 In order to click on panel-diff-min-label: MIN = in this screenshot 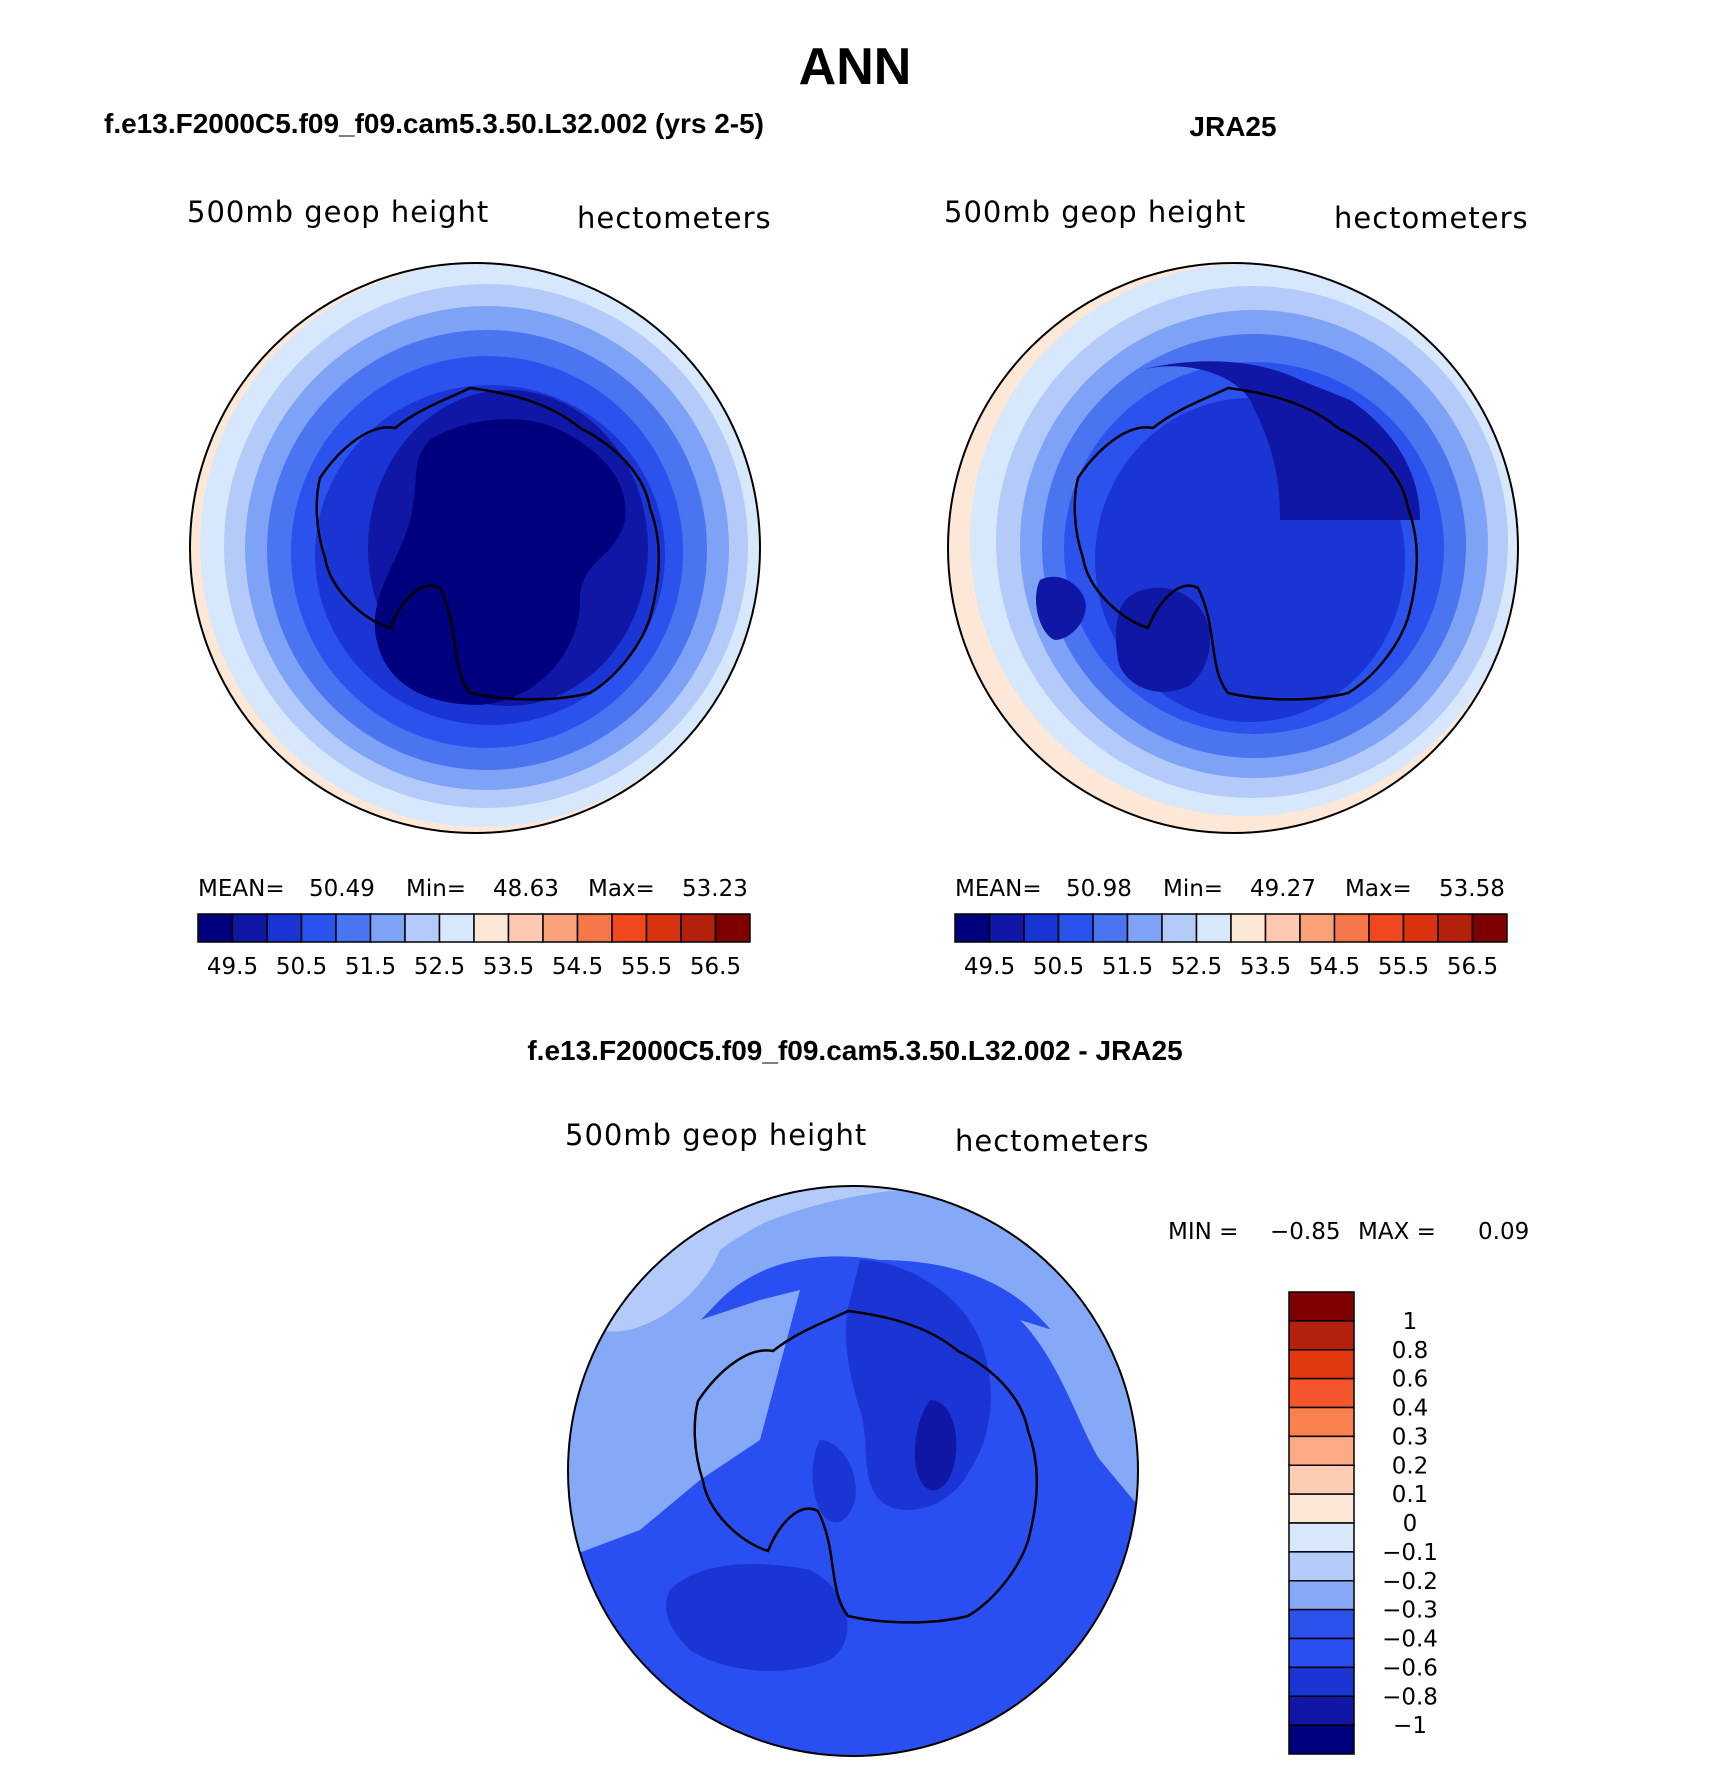, I will do `click(1203, 1232)`.